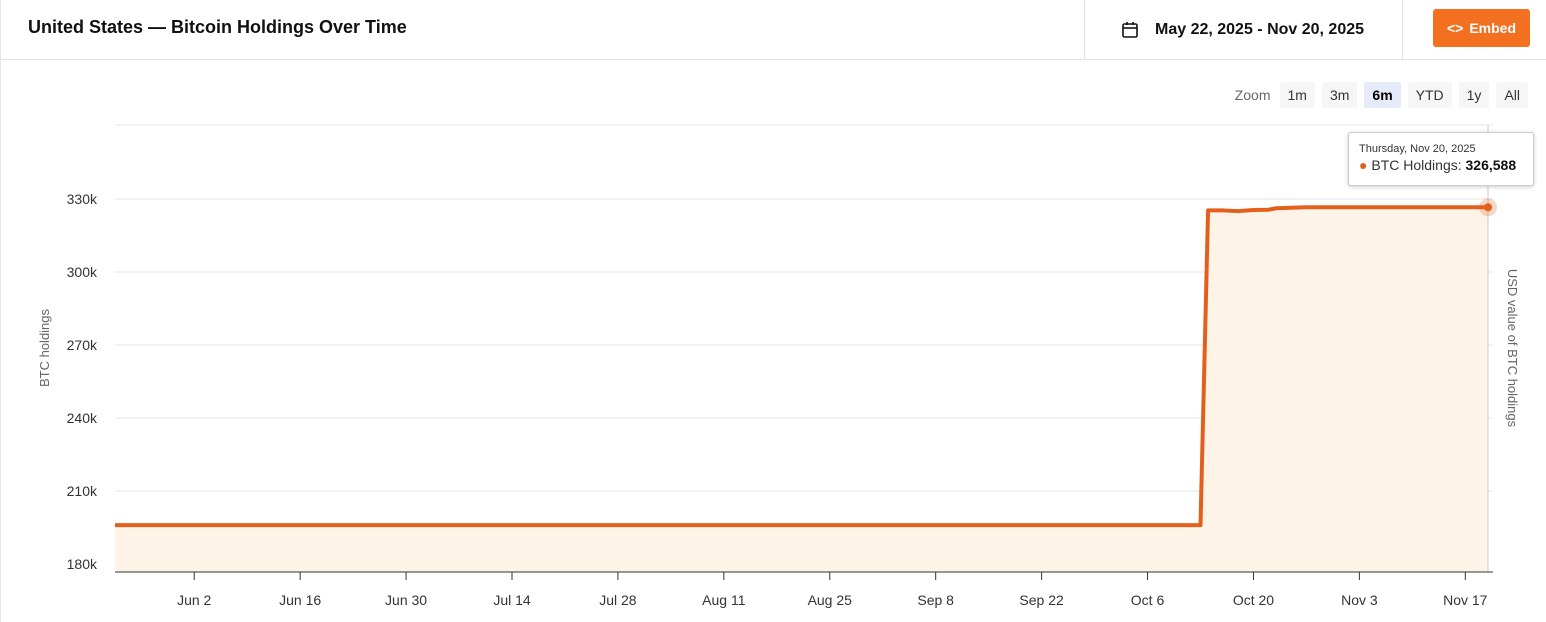  What do you see at coordinates (406, 600) in the screenshot?
I see `x-tick-label: Jun 30` at bounding box center [406, 600].